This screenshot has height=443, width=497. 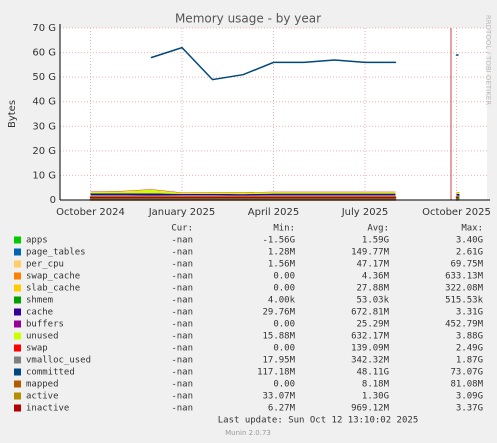 What do you see at coordinates (39, 313) in the screenshot?
I see `legend-label: cache` at bounding box center [39, 313].